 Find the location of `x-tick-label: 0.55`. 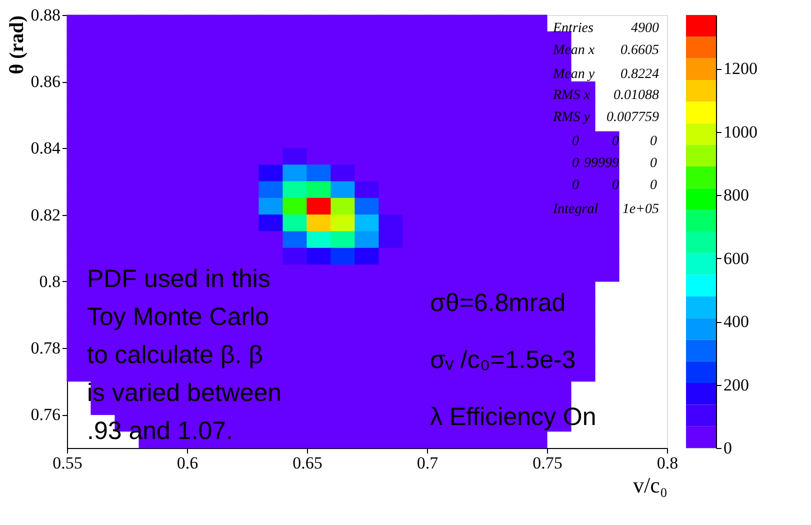

x-tick-label: 0.55 is located at coordinates (67, 463).